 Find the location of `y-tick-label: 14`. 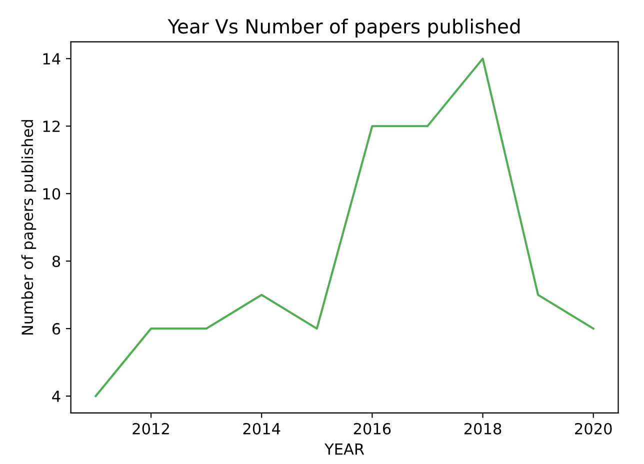

y-tick-label: 14 is located at coordinates (51, 58).